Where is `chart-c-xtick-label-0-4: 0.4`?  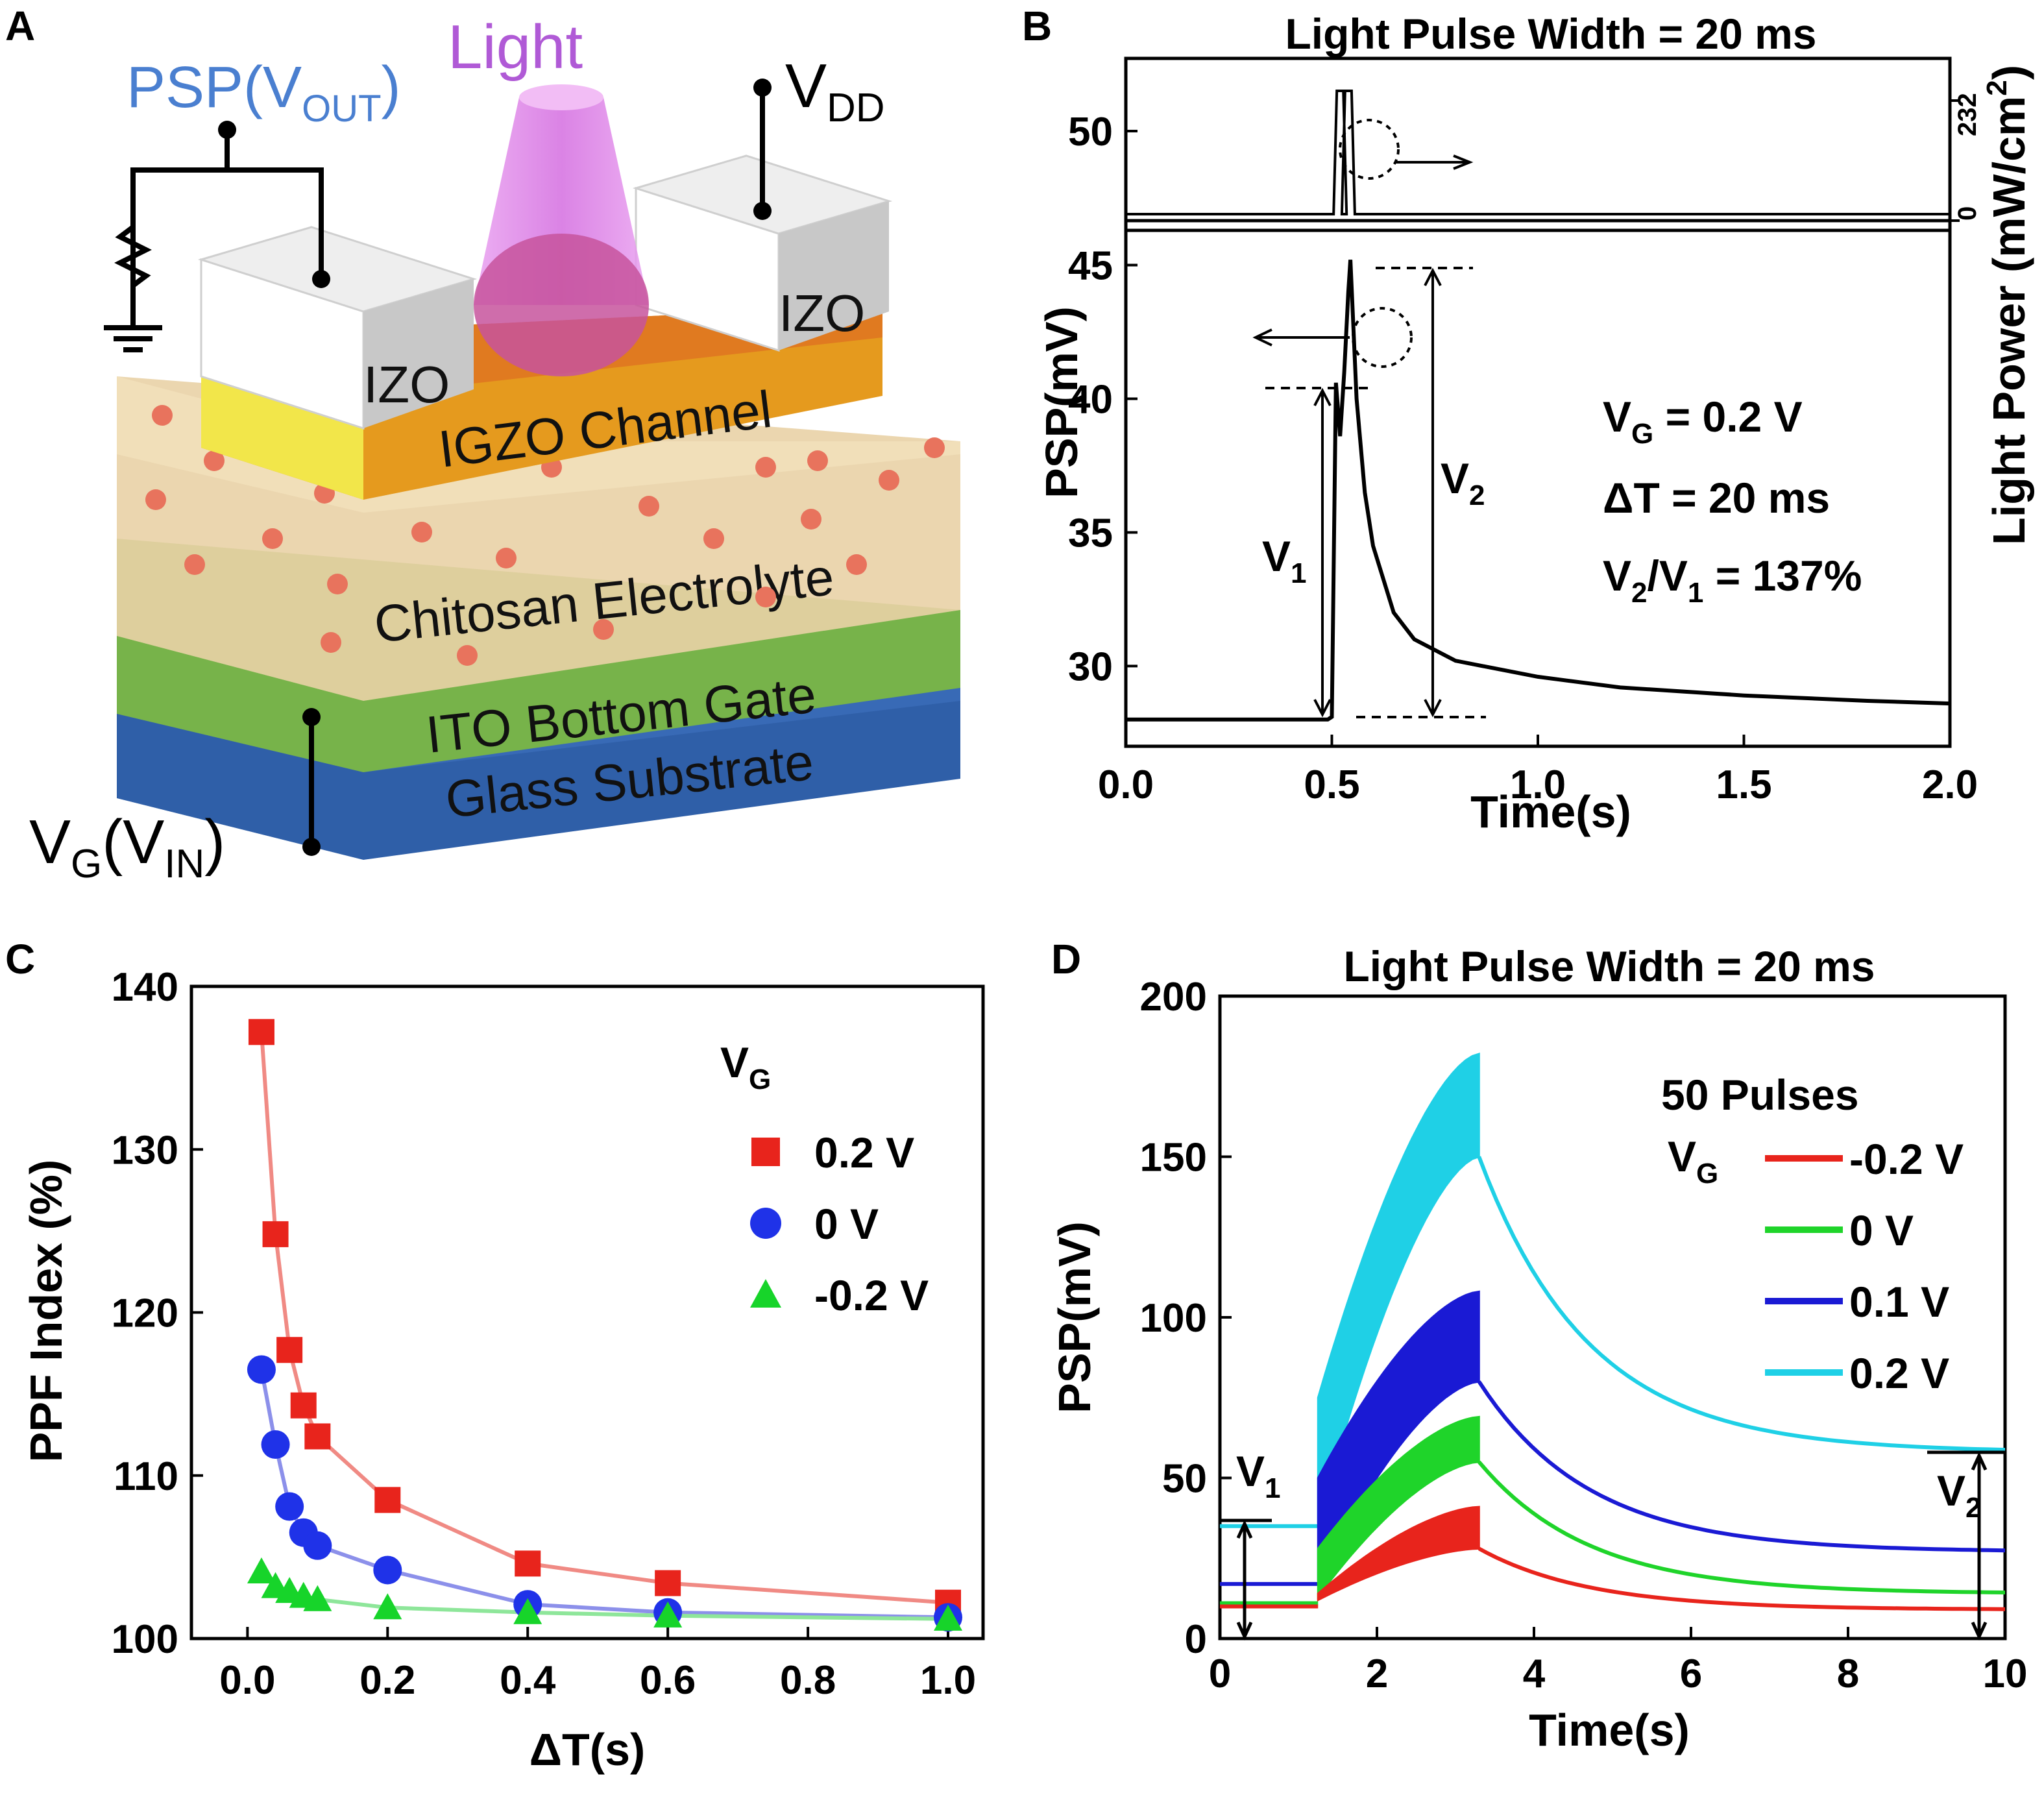 chart-c-xtick-label-0-4: 0.4 is located at coordinates (528, 1680).